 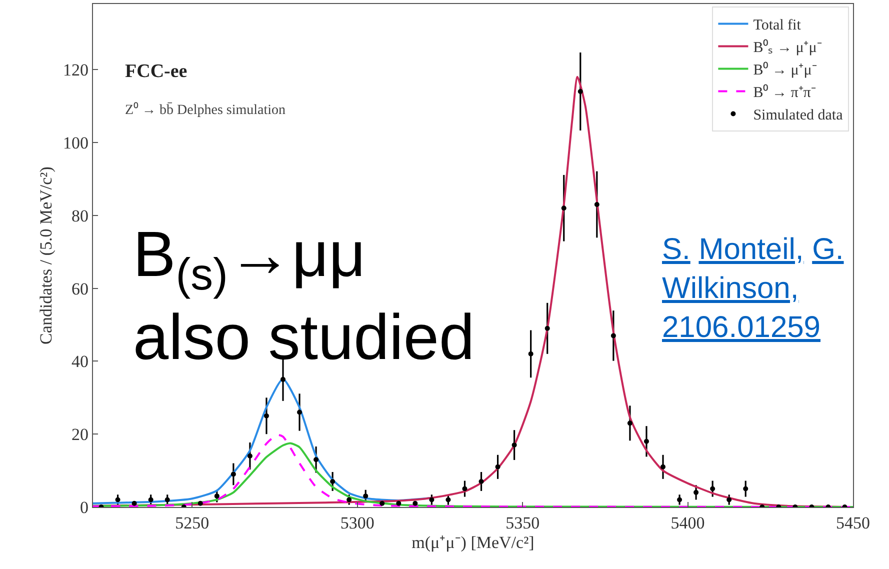 What do you see at coordinates (357, 523) in the screenshot?
I see `x-tick-label: 5300` at bounding box center [357, 523].